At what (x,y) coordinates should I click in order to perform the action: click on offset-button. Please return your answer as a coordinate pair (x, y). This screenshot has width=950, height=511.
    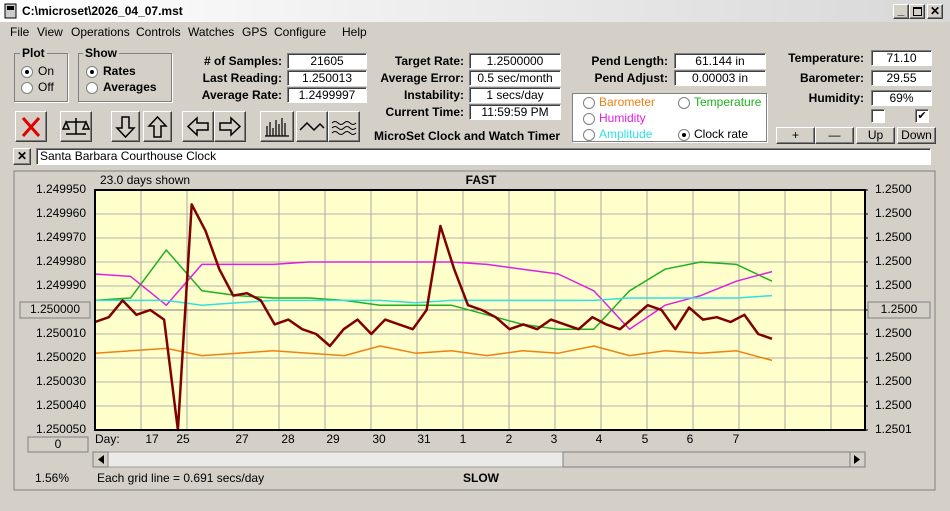
    Looking at the image, I should click on (58, 444).